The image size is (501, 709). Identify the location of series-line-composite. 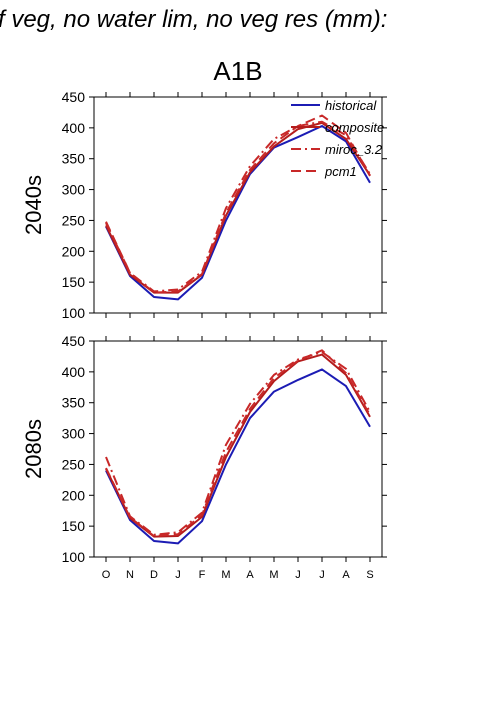
(238, 445).